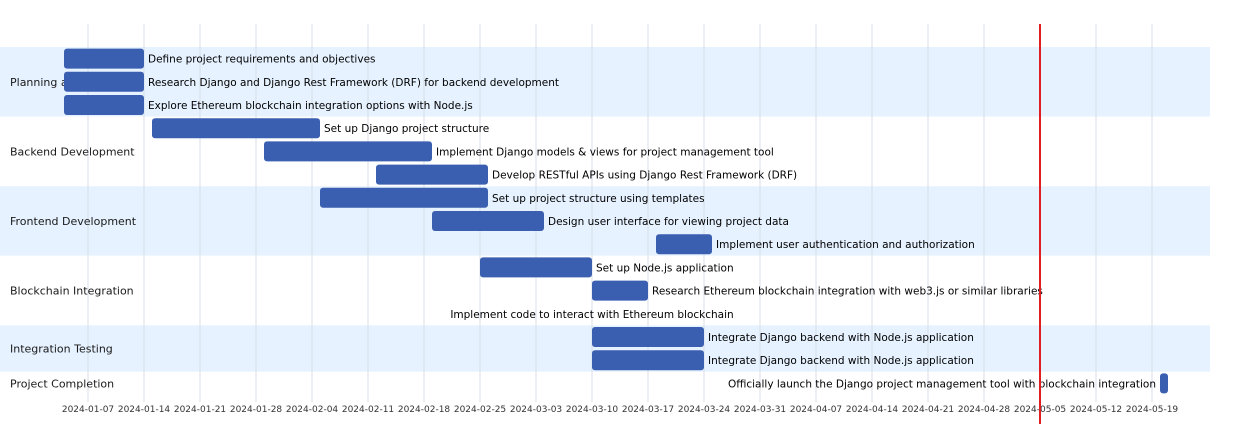 The height and width of the screenshot is (448, 1247). Describe the element at coordinates (368, 410) in the screenshot. I see `tick-label: 2024-02-11` at that location.